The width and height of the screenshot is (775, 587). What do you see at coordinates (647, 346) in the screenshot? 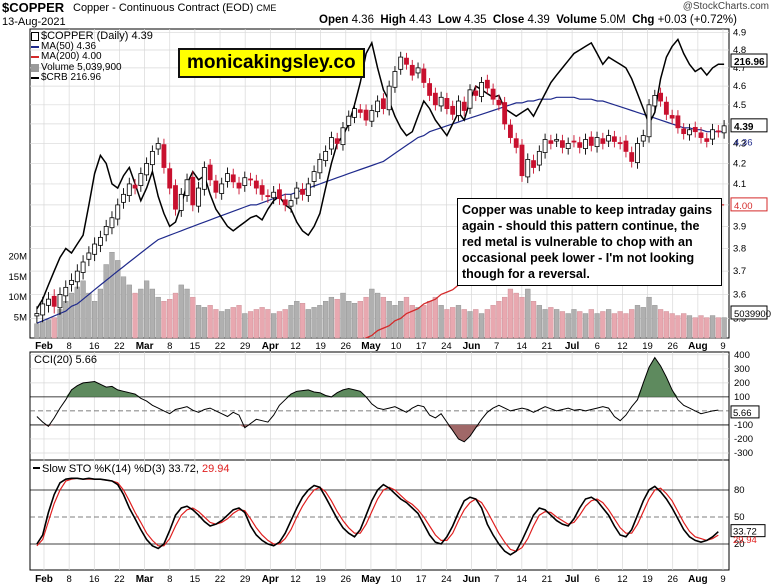
I see `x-tick-label: 19` at bounding box center [647, 346].